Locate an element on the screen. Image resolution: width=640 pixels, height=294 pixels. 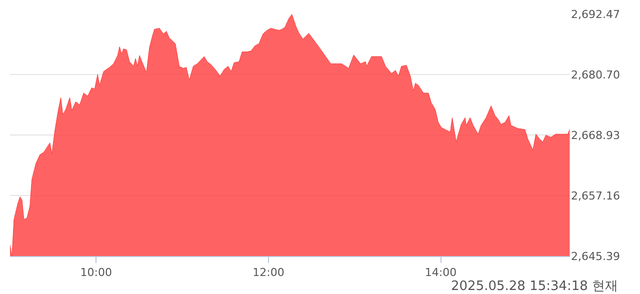
y-tick-label: 2,680.70 is located at coordinates (595, 75).